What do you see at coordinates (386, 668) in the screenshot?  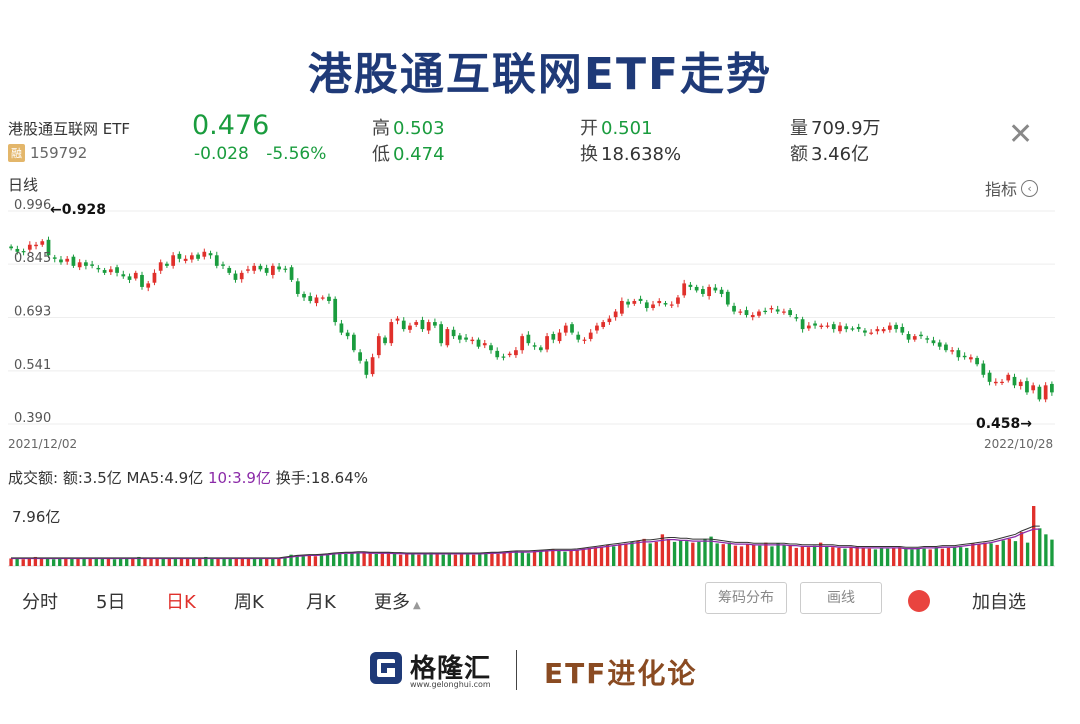 I see `gelonghui-logo-icon` at bounding box center [386, 668].